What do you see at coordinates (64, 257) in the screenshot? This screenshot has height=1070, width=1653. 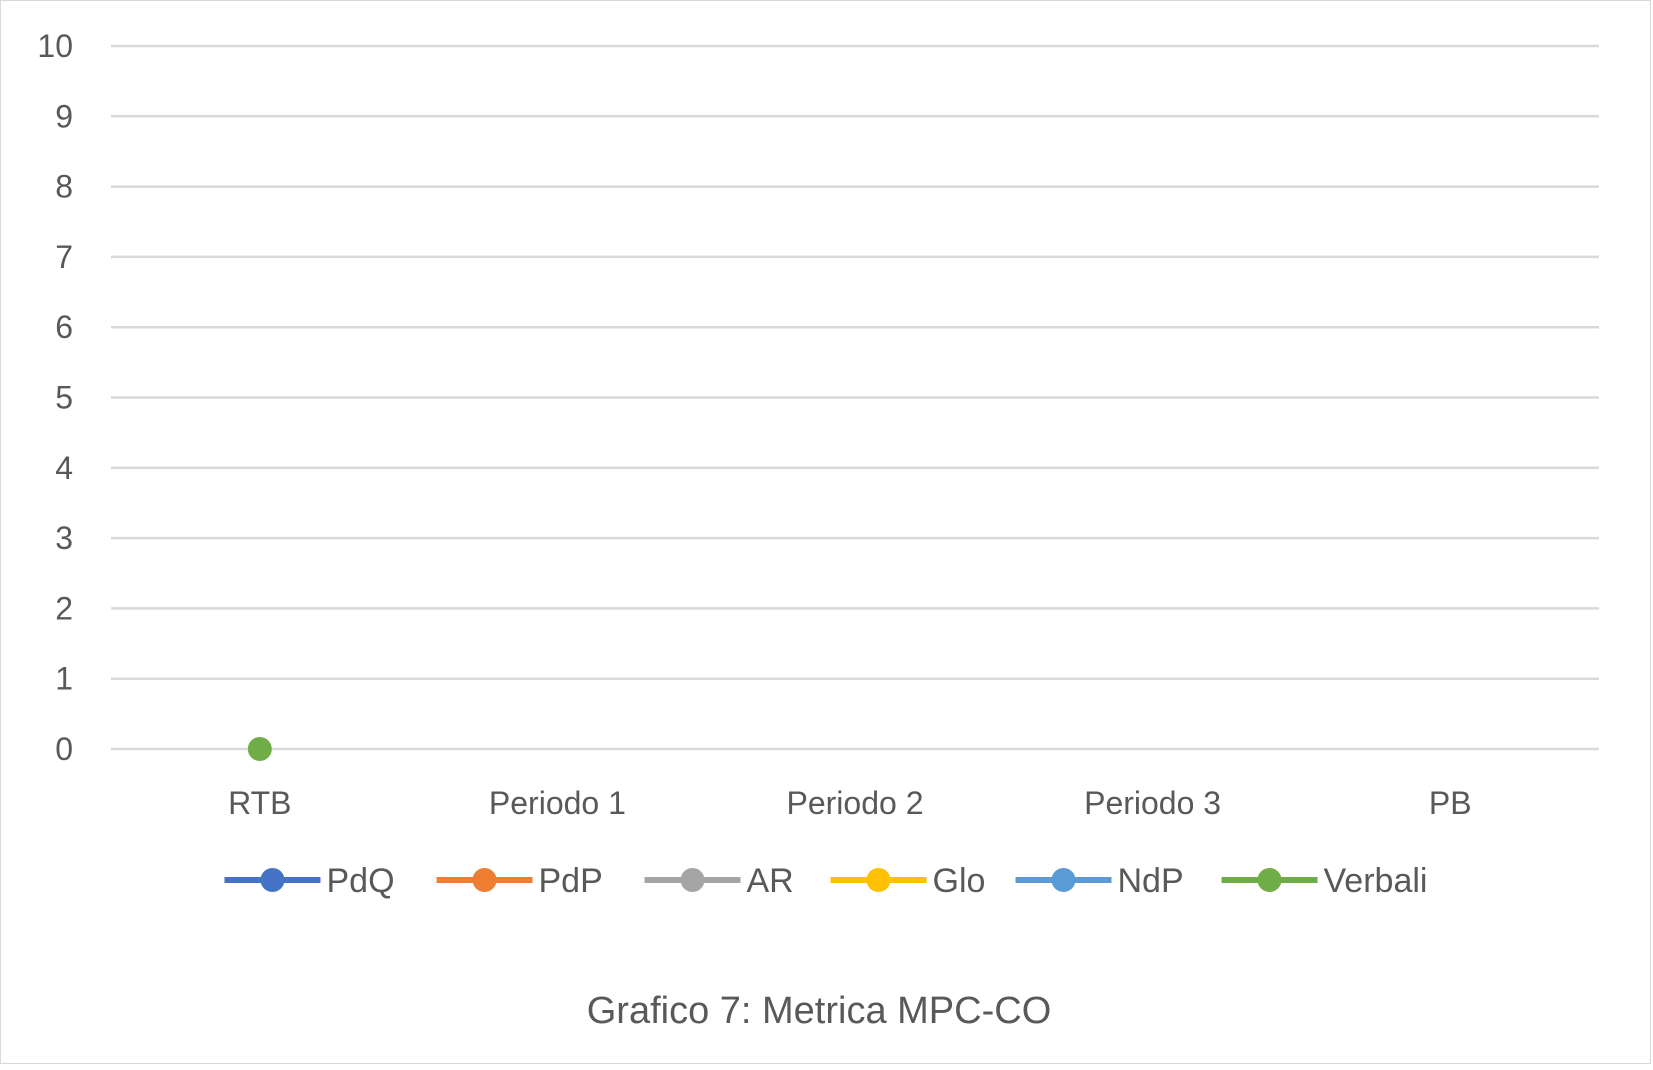 I see `y-tick-label: 7` at bounding box center [64, 257].